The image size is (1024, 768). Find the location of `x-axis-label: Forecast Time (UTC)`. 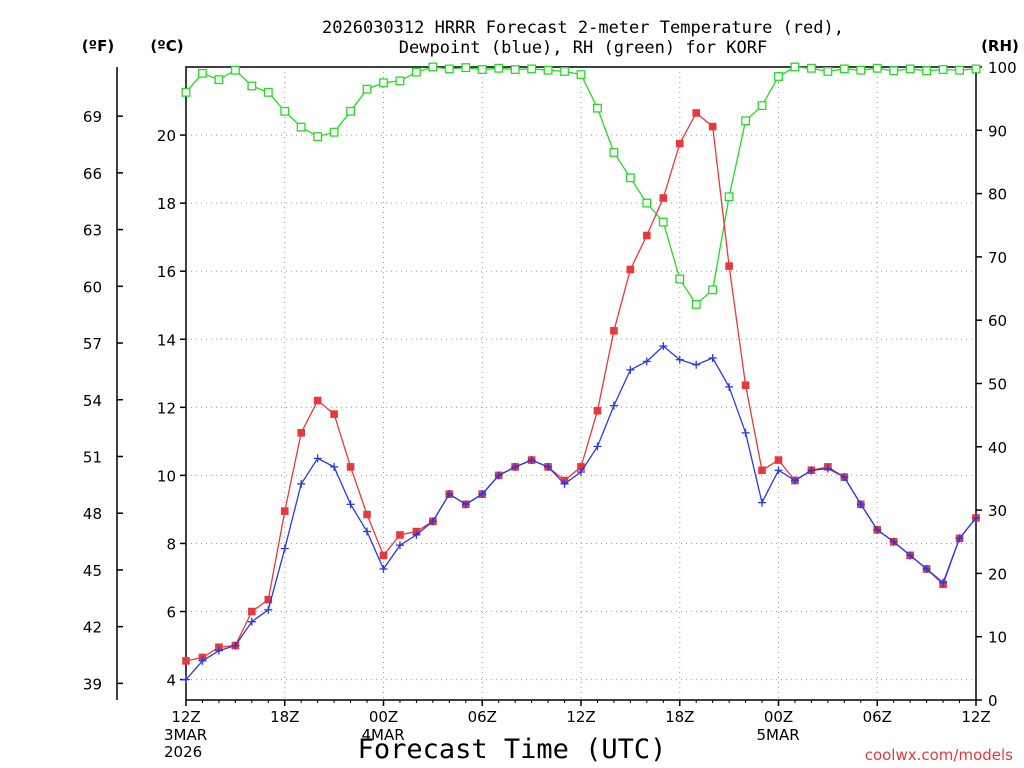

x-axis-label: Forecast Time (UTC) is located at coordinates (512, 749).